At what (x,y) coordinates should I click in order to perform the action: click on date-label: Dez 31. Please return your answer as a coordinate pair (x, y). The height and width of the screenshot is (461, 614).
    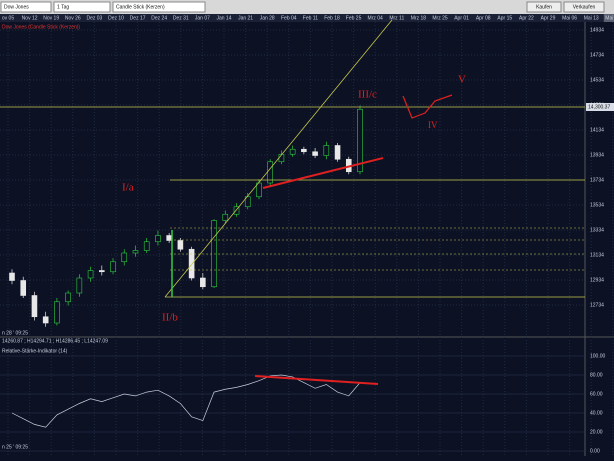
    Looking at the image, I should click on (181, 18).